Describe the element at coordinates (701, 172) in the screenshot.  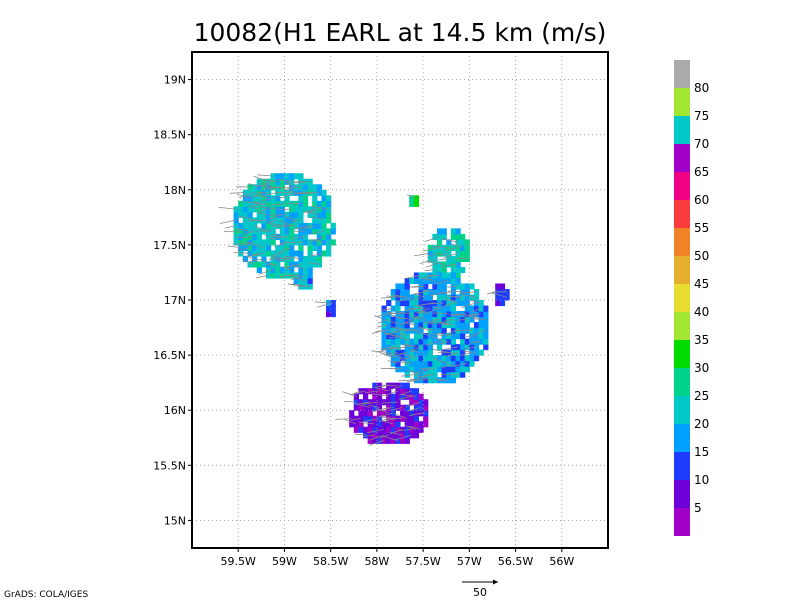
I see `colorbar-label: 65` at that location.